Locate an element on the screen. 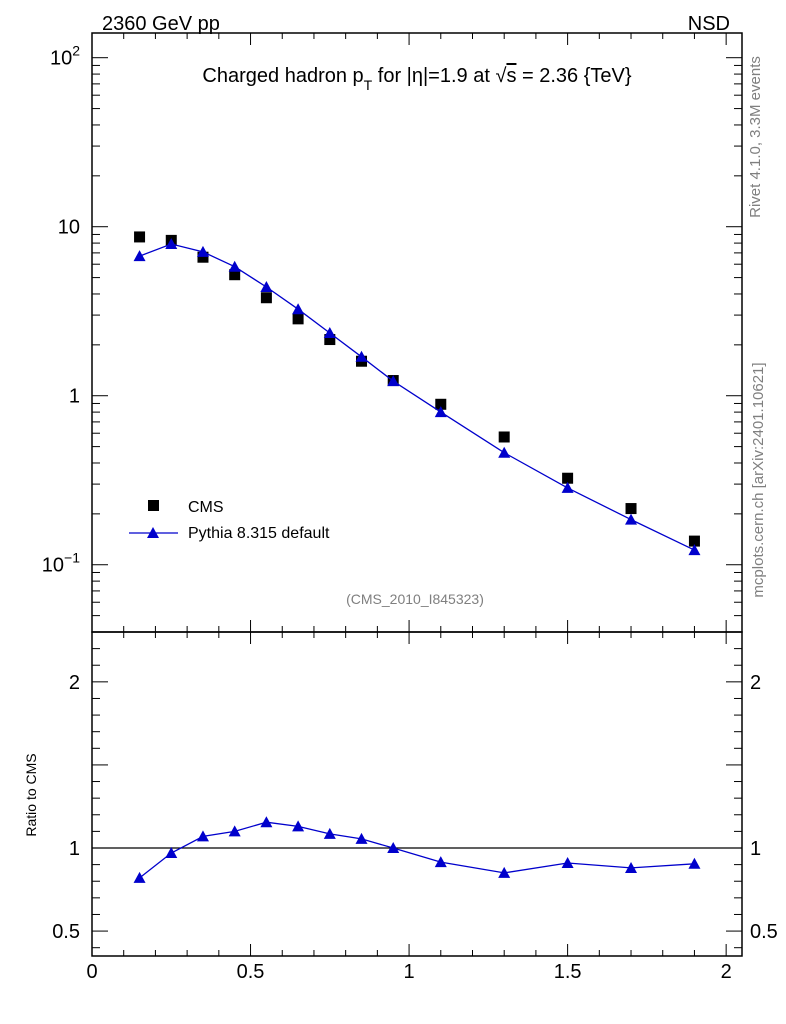  chart-title-root-sign: √ is located at coordinates (500, 76).